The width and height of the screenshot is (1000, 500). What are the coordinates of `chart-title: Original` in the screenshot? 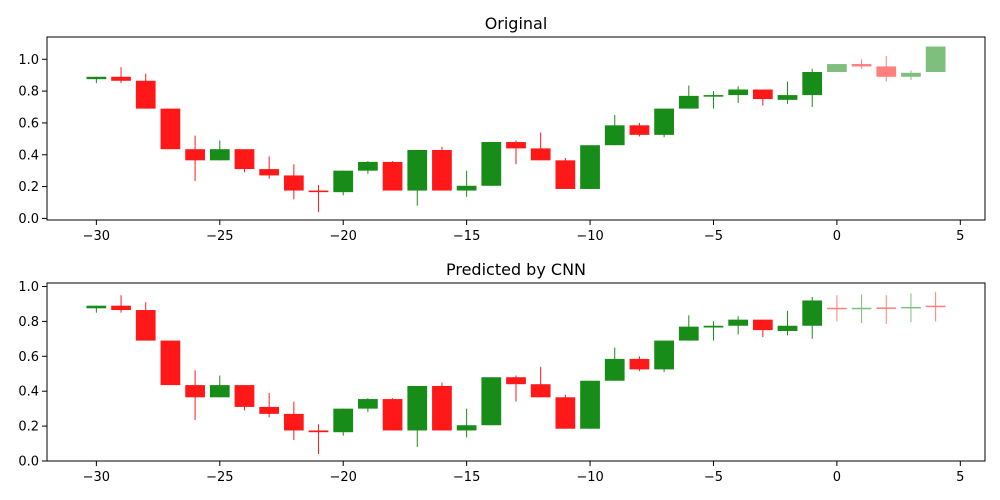 It's located at (516, 23).